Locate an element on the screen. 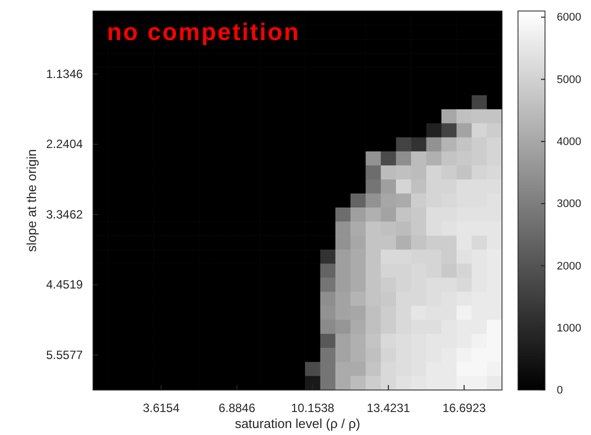  y-tick-label: 3.3462 is located at coordinates (65, 214).